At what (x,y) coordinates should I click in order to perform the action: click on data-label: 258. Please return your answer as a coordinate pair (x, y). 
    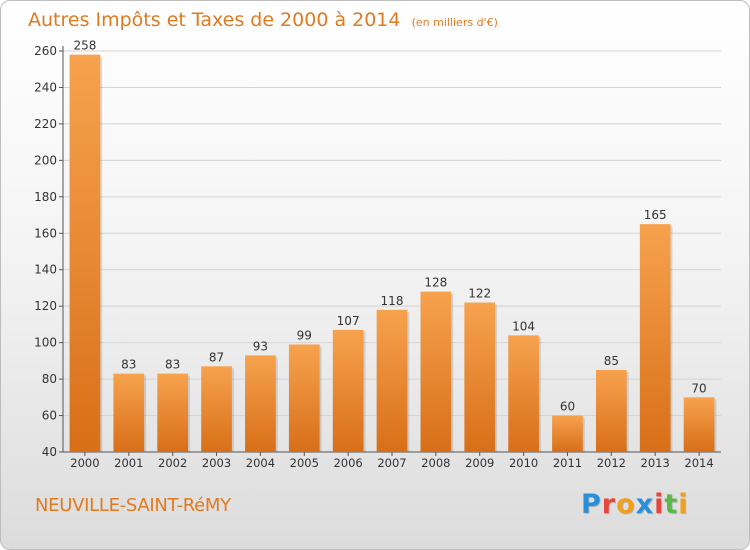
    Looking at the image, I should click on (84, 46).